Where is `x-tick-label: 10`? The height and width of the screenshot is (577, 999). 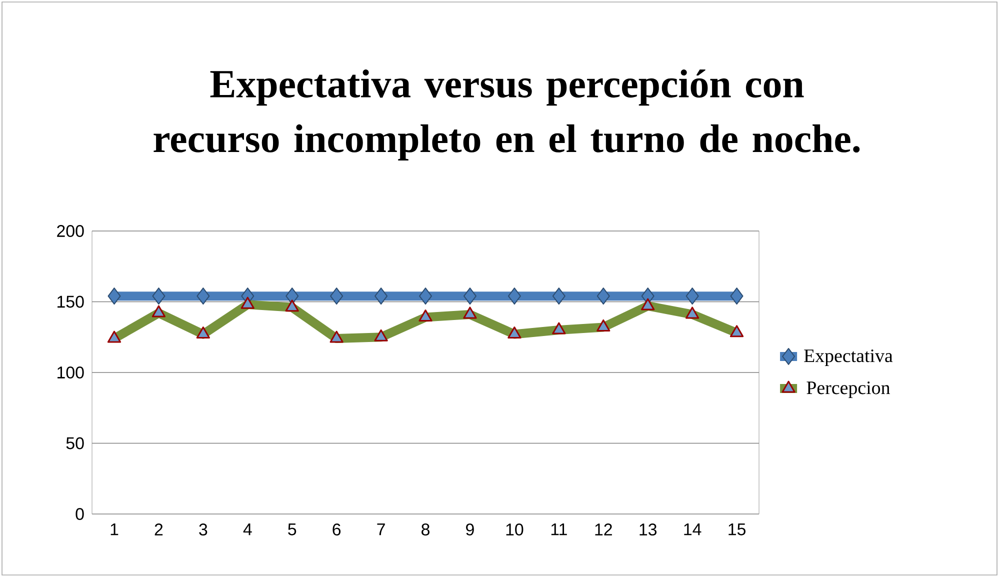 x-tick-label: 10 is located at coordinates (515, 530).